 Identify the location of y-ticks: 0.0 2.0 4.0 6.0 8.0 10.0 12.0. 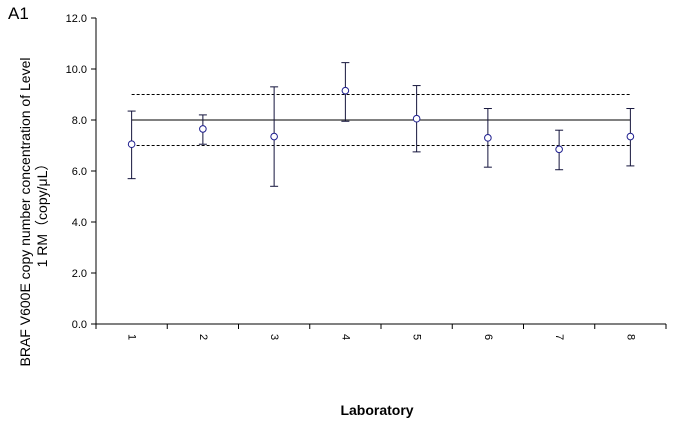
(81, 172).